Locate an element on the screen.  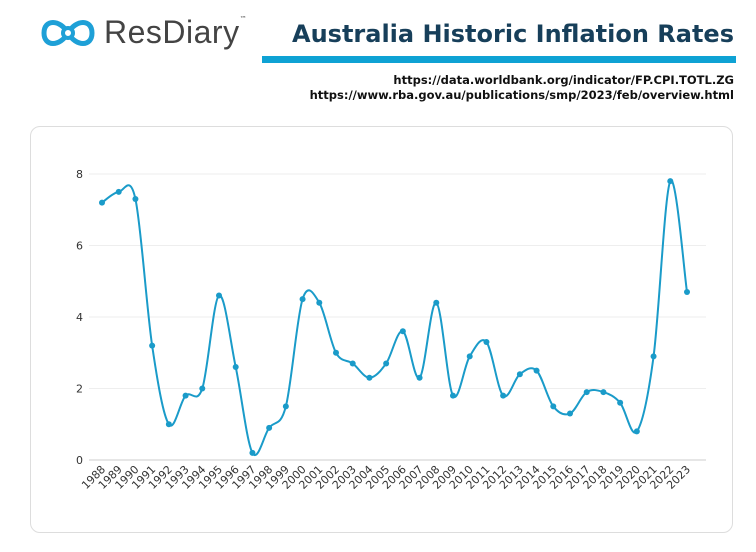
bow-logo-icon is located at coordinates (68, 32).